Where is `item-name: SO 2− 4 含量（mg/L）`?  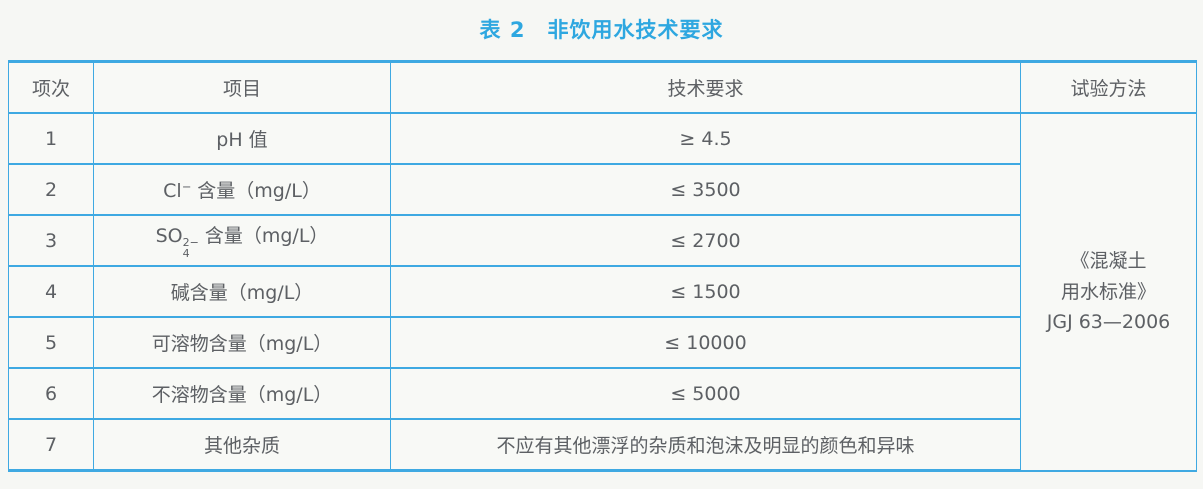
item-name: SO 2− 4 含量（mg/L） is located at coordinates (242, 240).